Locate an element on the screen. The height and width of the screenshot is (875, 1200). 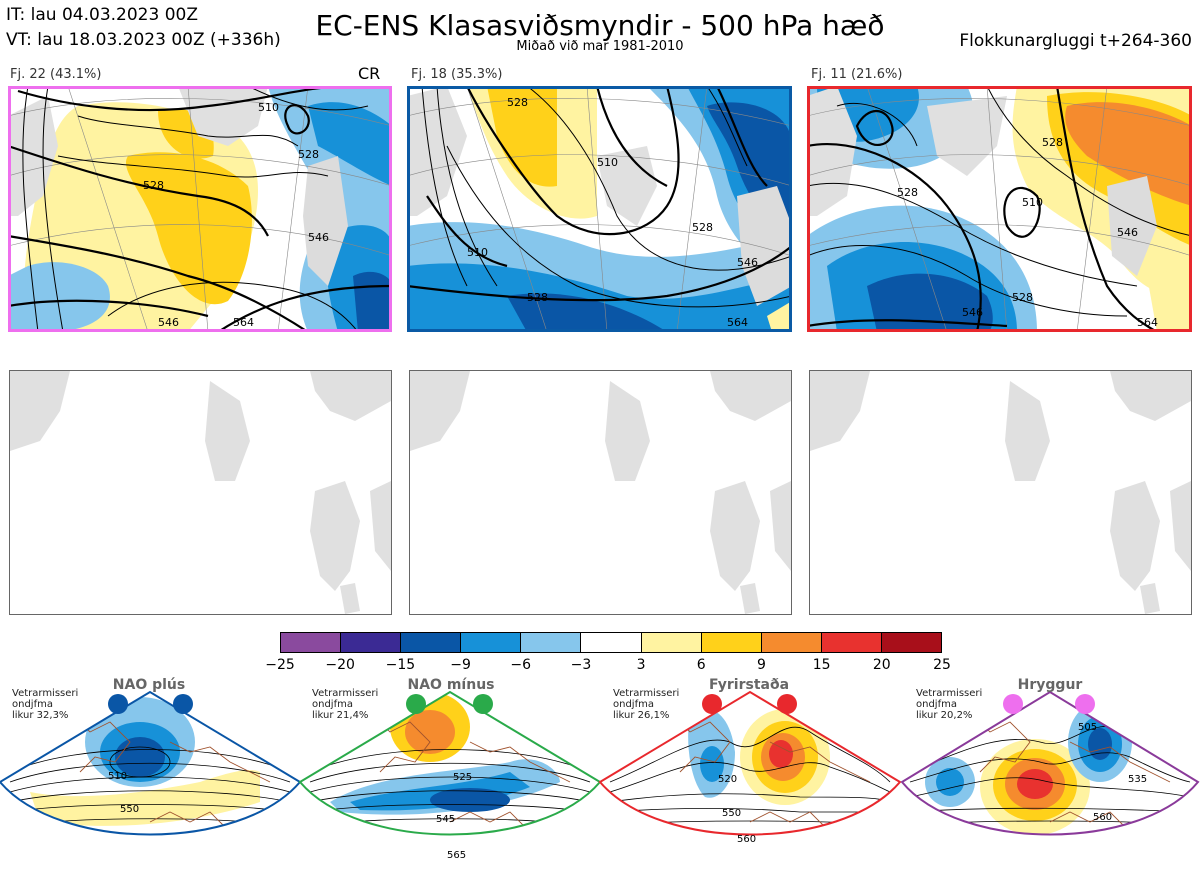
initial-time: IT: lau 04.03.2023 00Z is located at coordinates (102, 15).